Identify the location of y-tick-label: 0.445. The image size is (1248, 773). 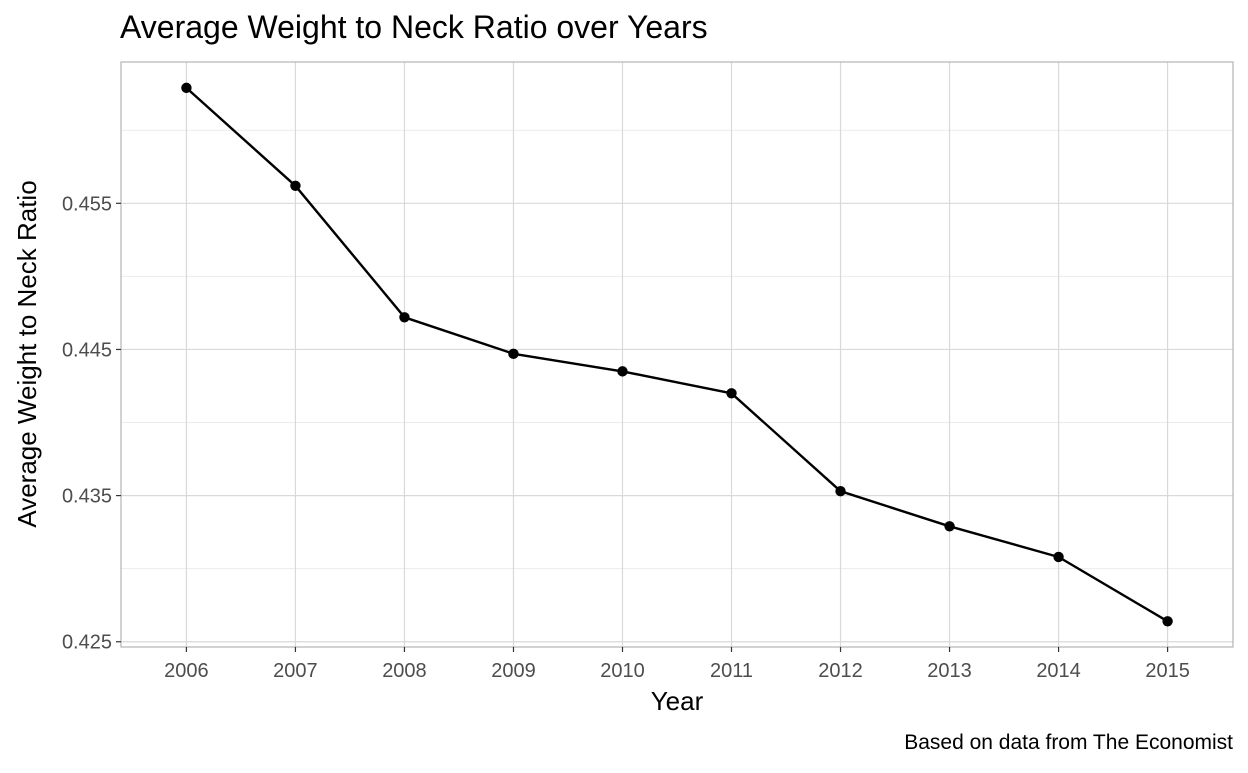
(87, 350).